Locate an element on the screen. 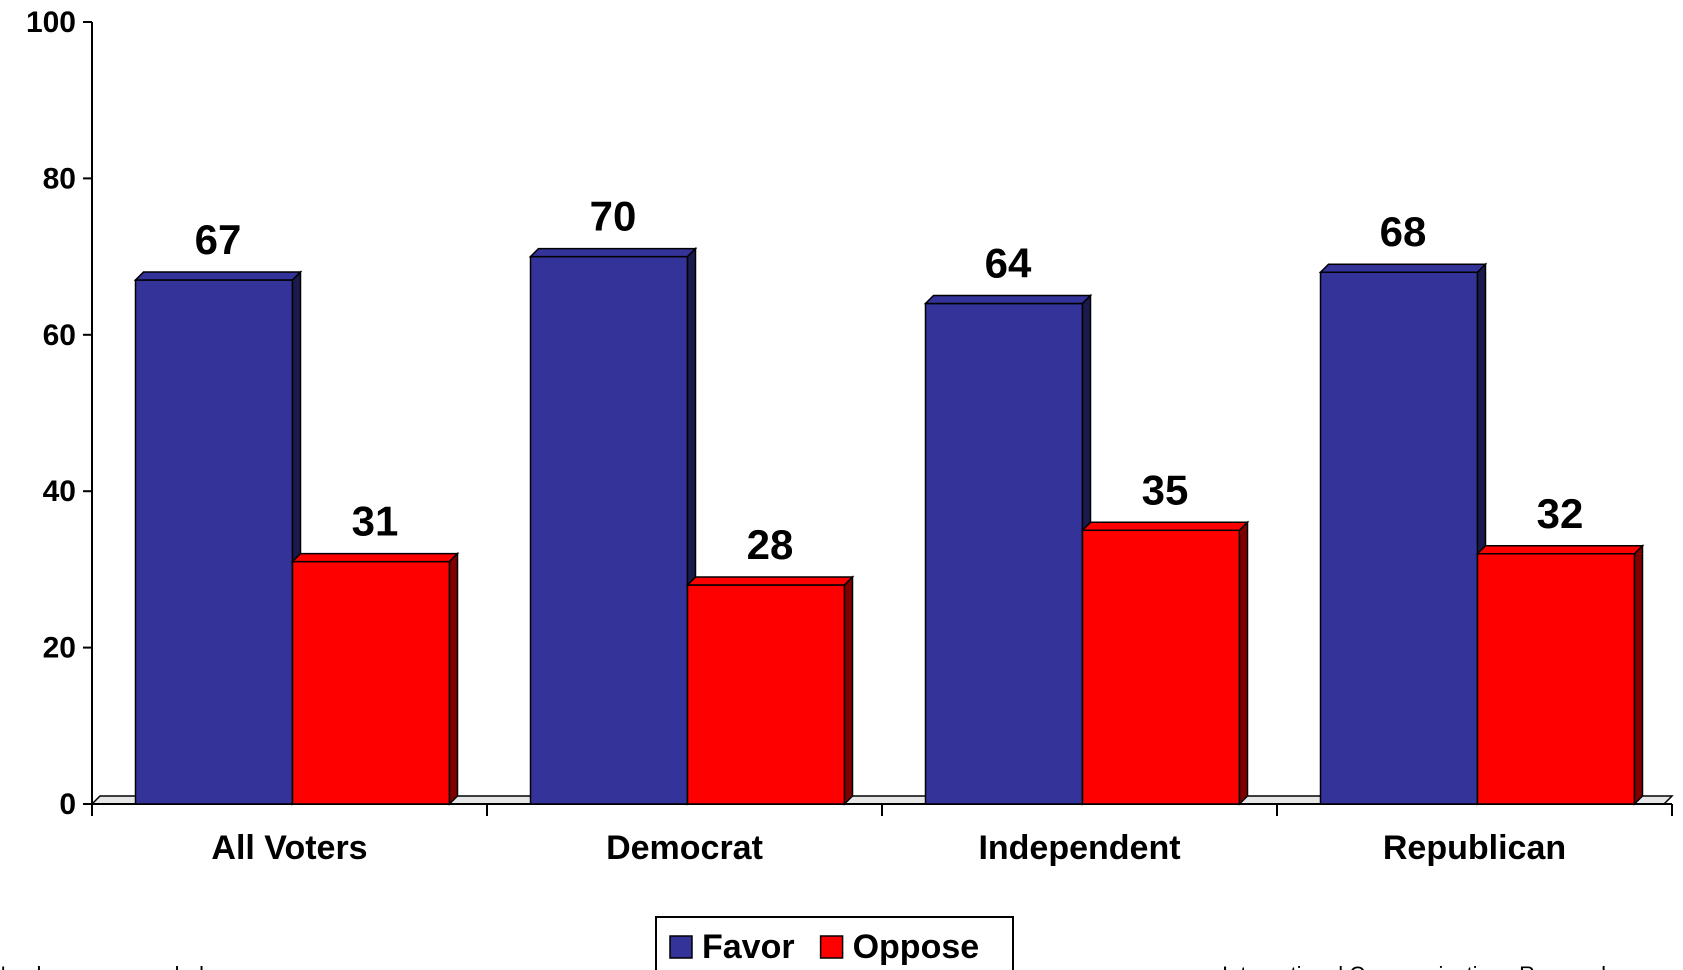  y-tick-label: 80 is located at coordinates (59, 178).